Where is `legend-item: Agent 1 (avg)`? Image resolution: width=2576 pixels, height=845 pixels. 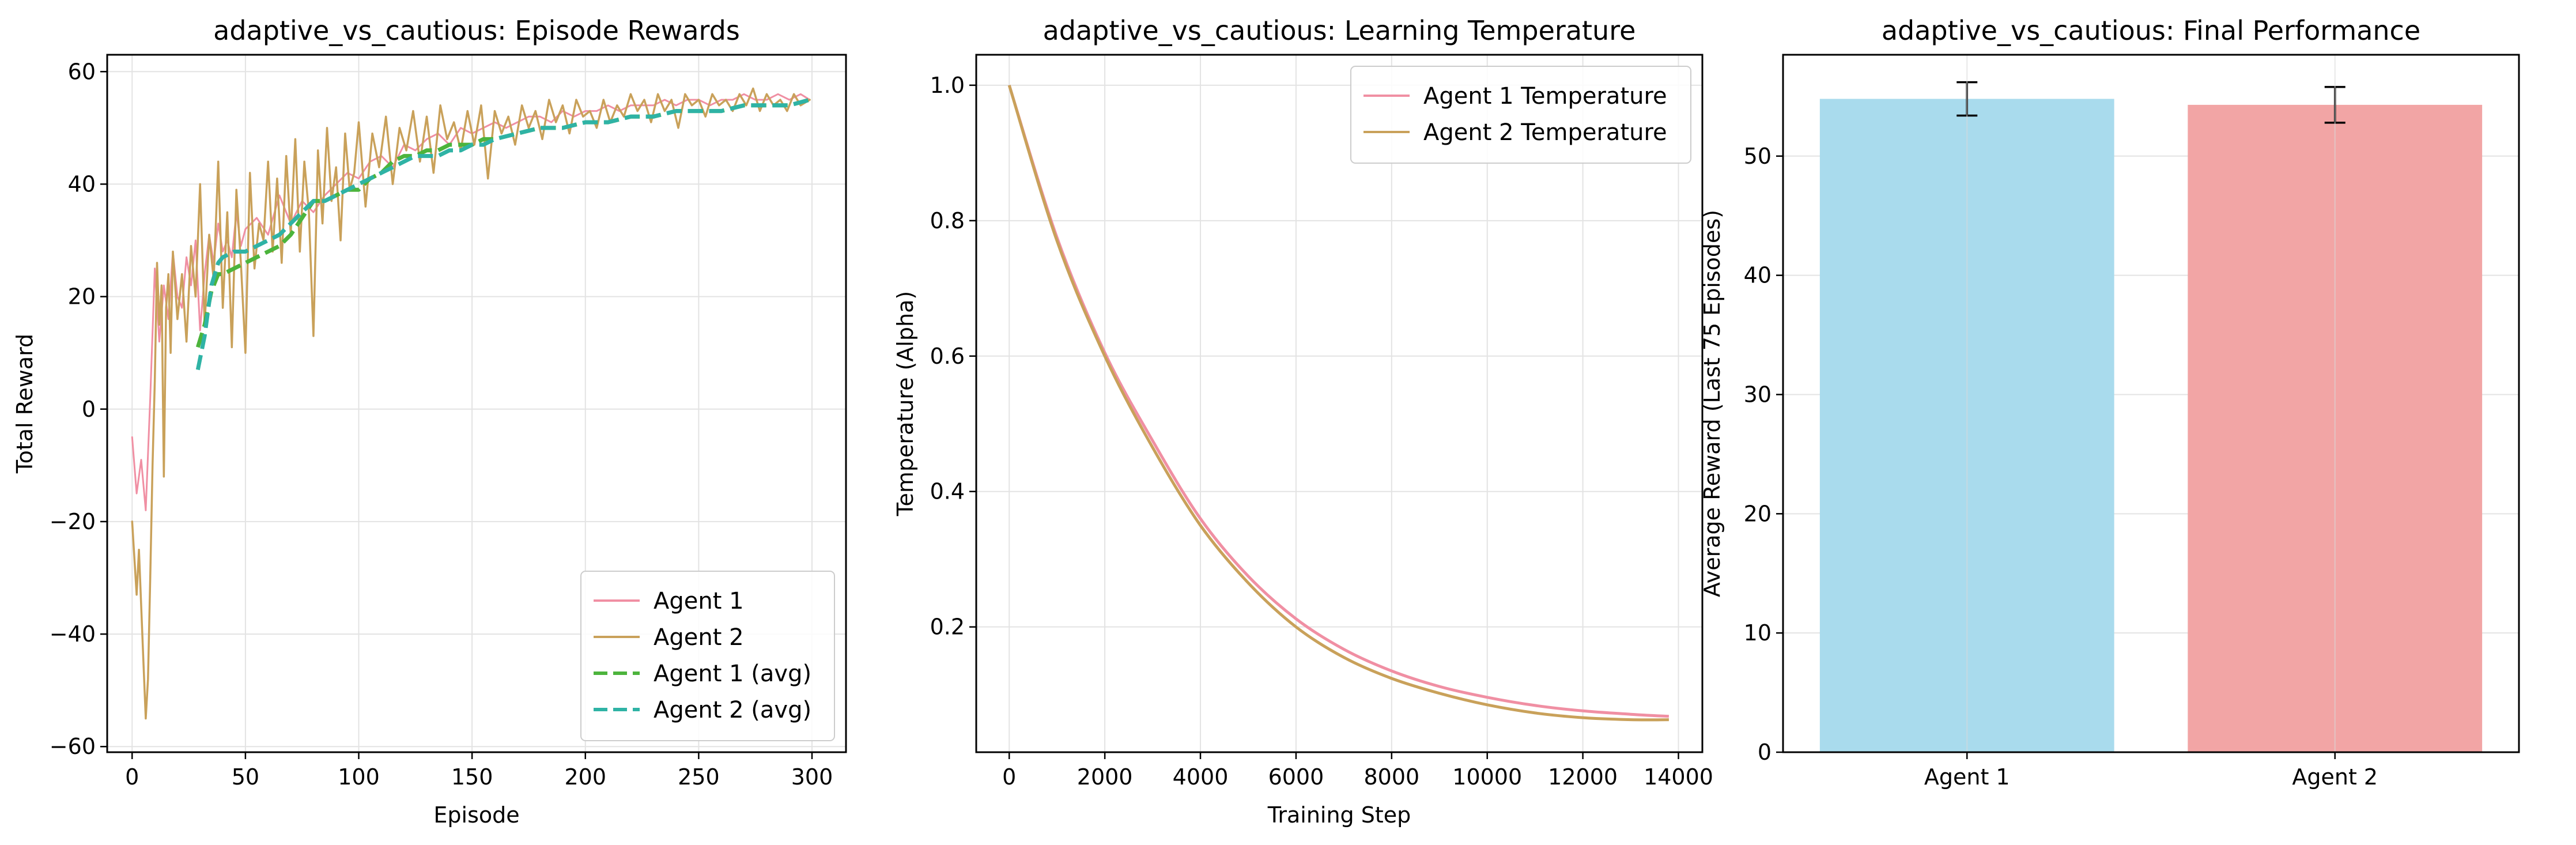
legend-item: Agent 1 (avg) is located at coordinates (702, 674).